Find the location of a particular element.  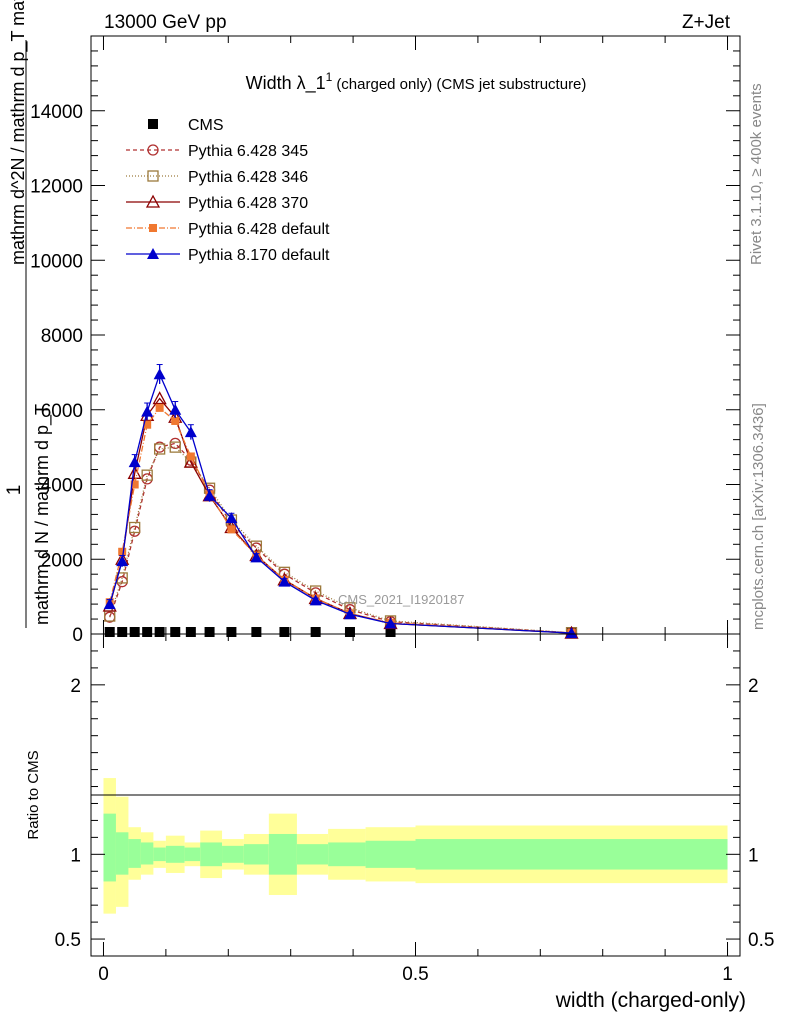

ratio-ytick-label-right: 2 is located at coordinates (753, 686).